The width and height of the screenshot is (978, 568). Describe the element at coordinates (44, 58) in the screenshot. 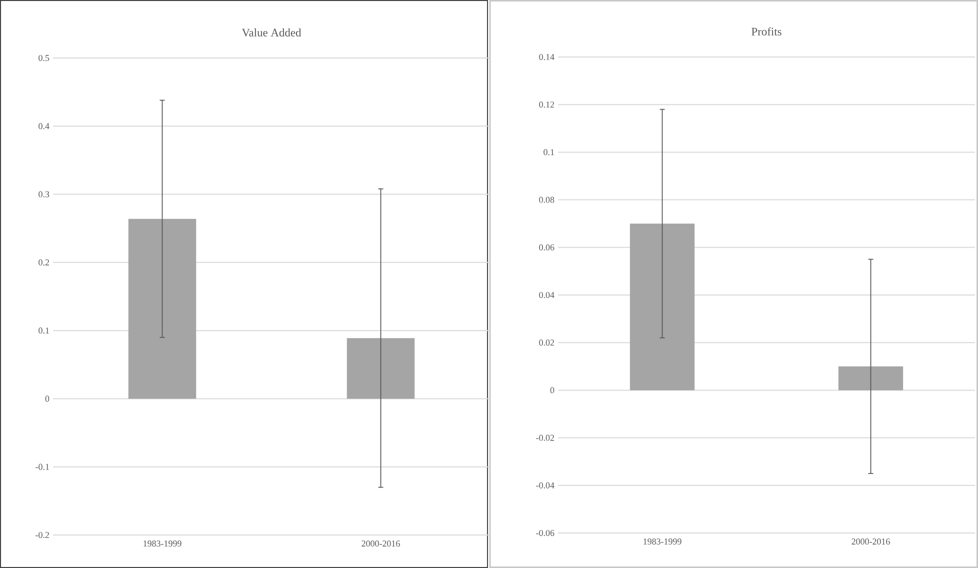

I see `y-tick-label: 0.5` at that location.